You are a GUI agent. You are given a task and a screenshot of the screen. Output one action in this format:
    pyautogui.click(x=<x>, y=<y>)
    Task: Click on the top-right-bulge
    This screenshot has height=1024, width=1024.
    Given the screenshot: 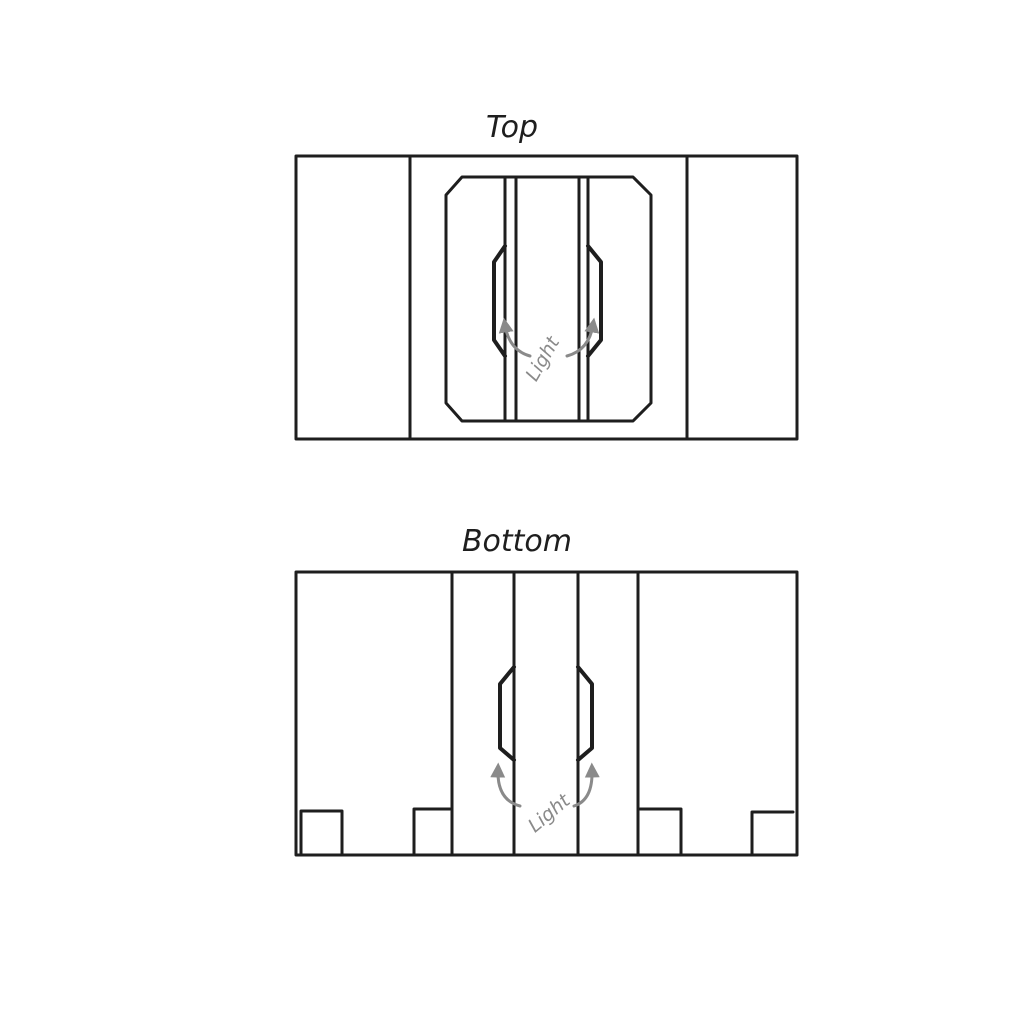 What is the action you would take?
    pyautogui.click(x=594, y=301)
    